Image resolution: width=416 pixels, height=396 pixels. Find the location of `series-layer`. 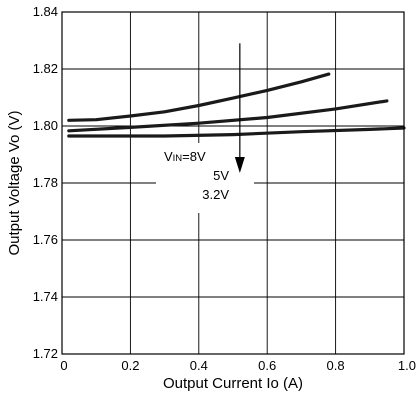

series-layer is located at coordinates (236, 105).